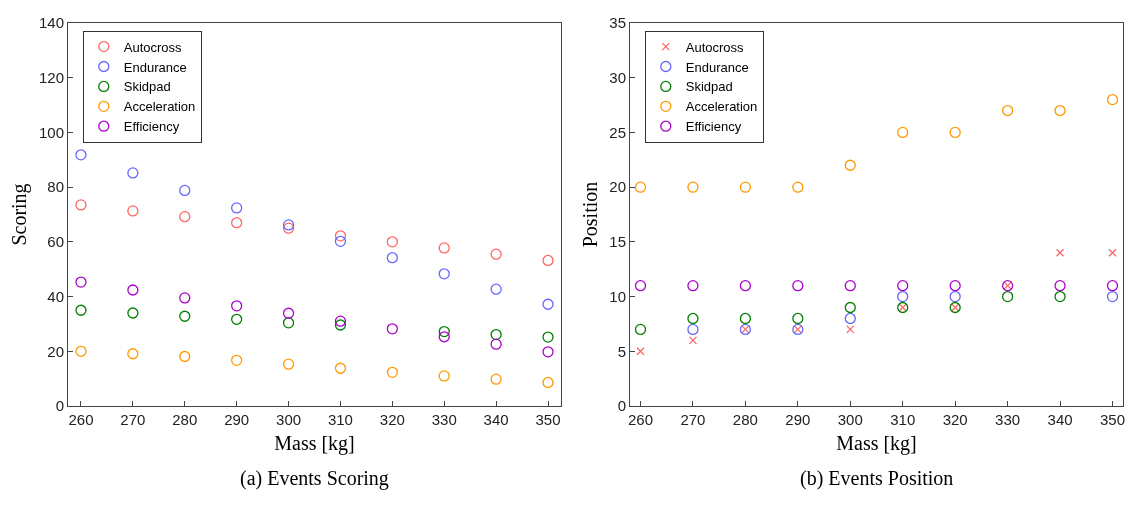 The height and width of the screenshot is (506, 1131). What do you see at coordinates (715, 47) in the screenshot?
I see `legend-label: Autocross` at bounding box center [715, 47].